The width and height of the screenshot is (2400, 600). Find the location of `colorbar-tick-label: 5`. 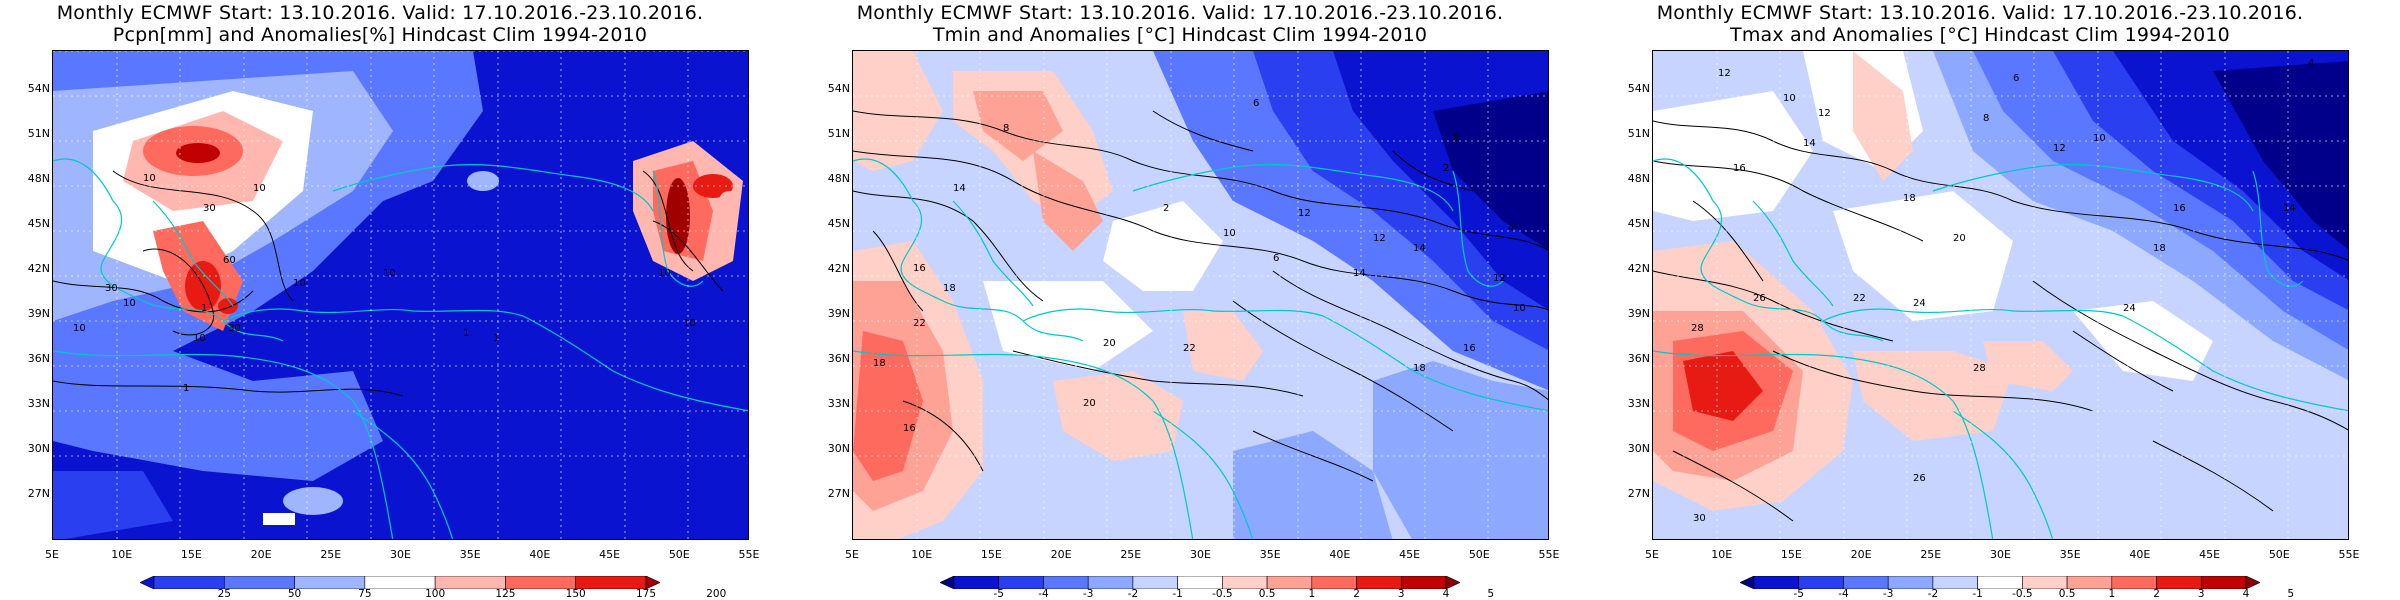

colorbar-tick-label: 5 is located at coordinates (2291, 594).